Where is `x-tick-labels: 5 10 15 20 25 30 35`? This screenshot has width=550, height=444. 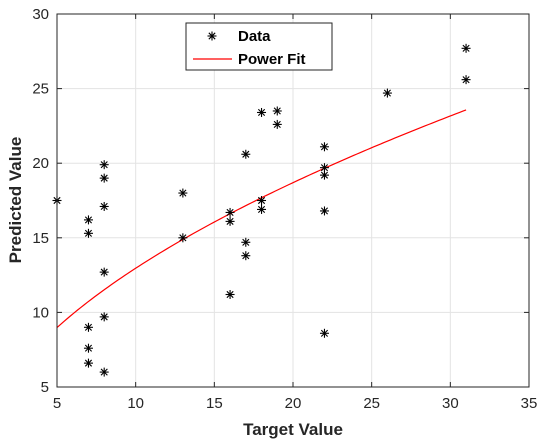 x-tick-labels: 5 10 15 20 25 30 35 is located at coordinates (295, 403).